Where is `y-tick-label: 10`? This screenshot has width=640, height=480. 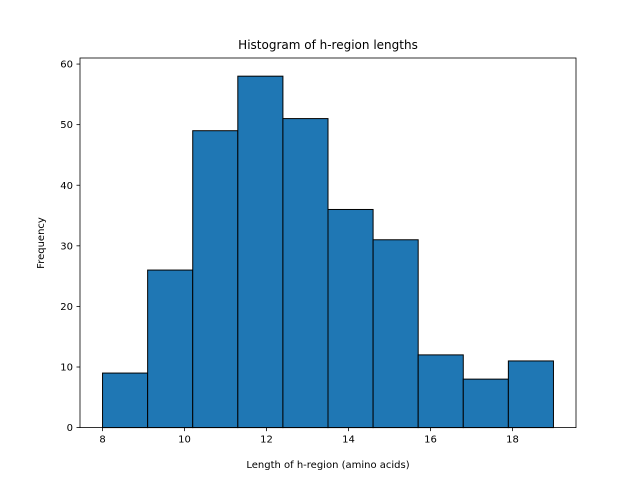
y-tick-label: 10 is located at coordinates (66, 368).